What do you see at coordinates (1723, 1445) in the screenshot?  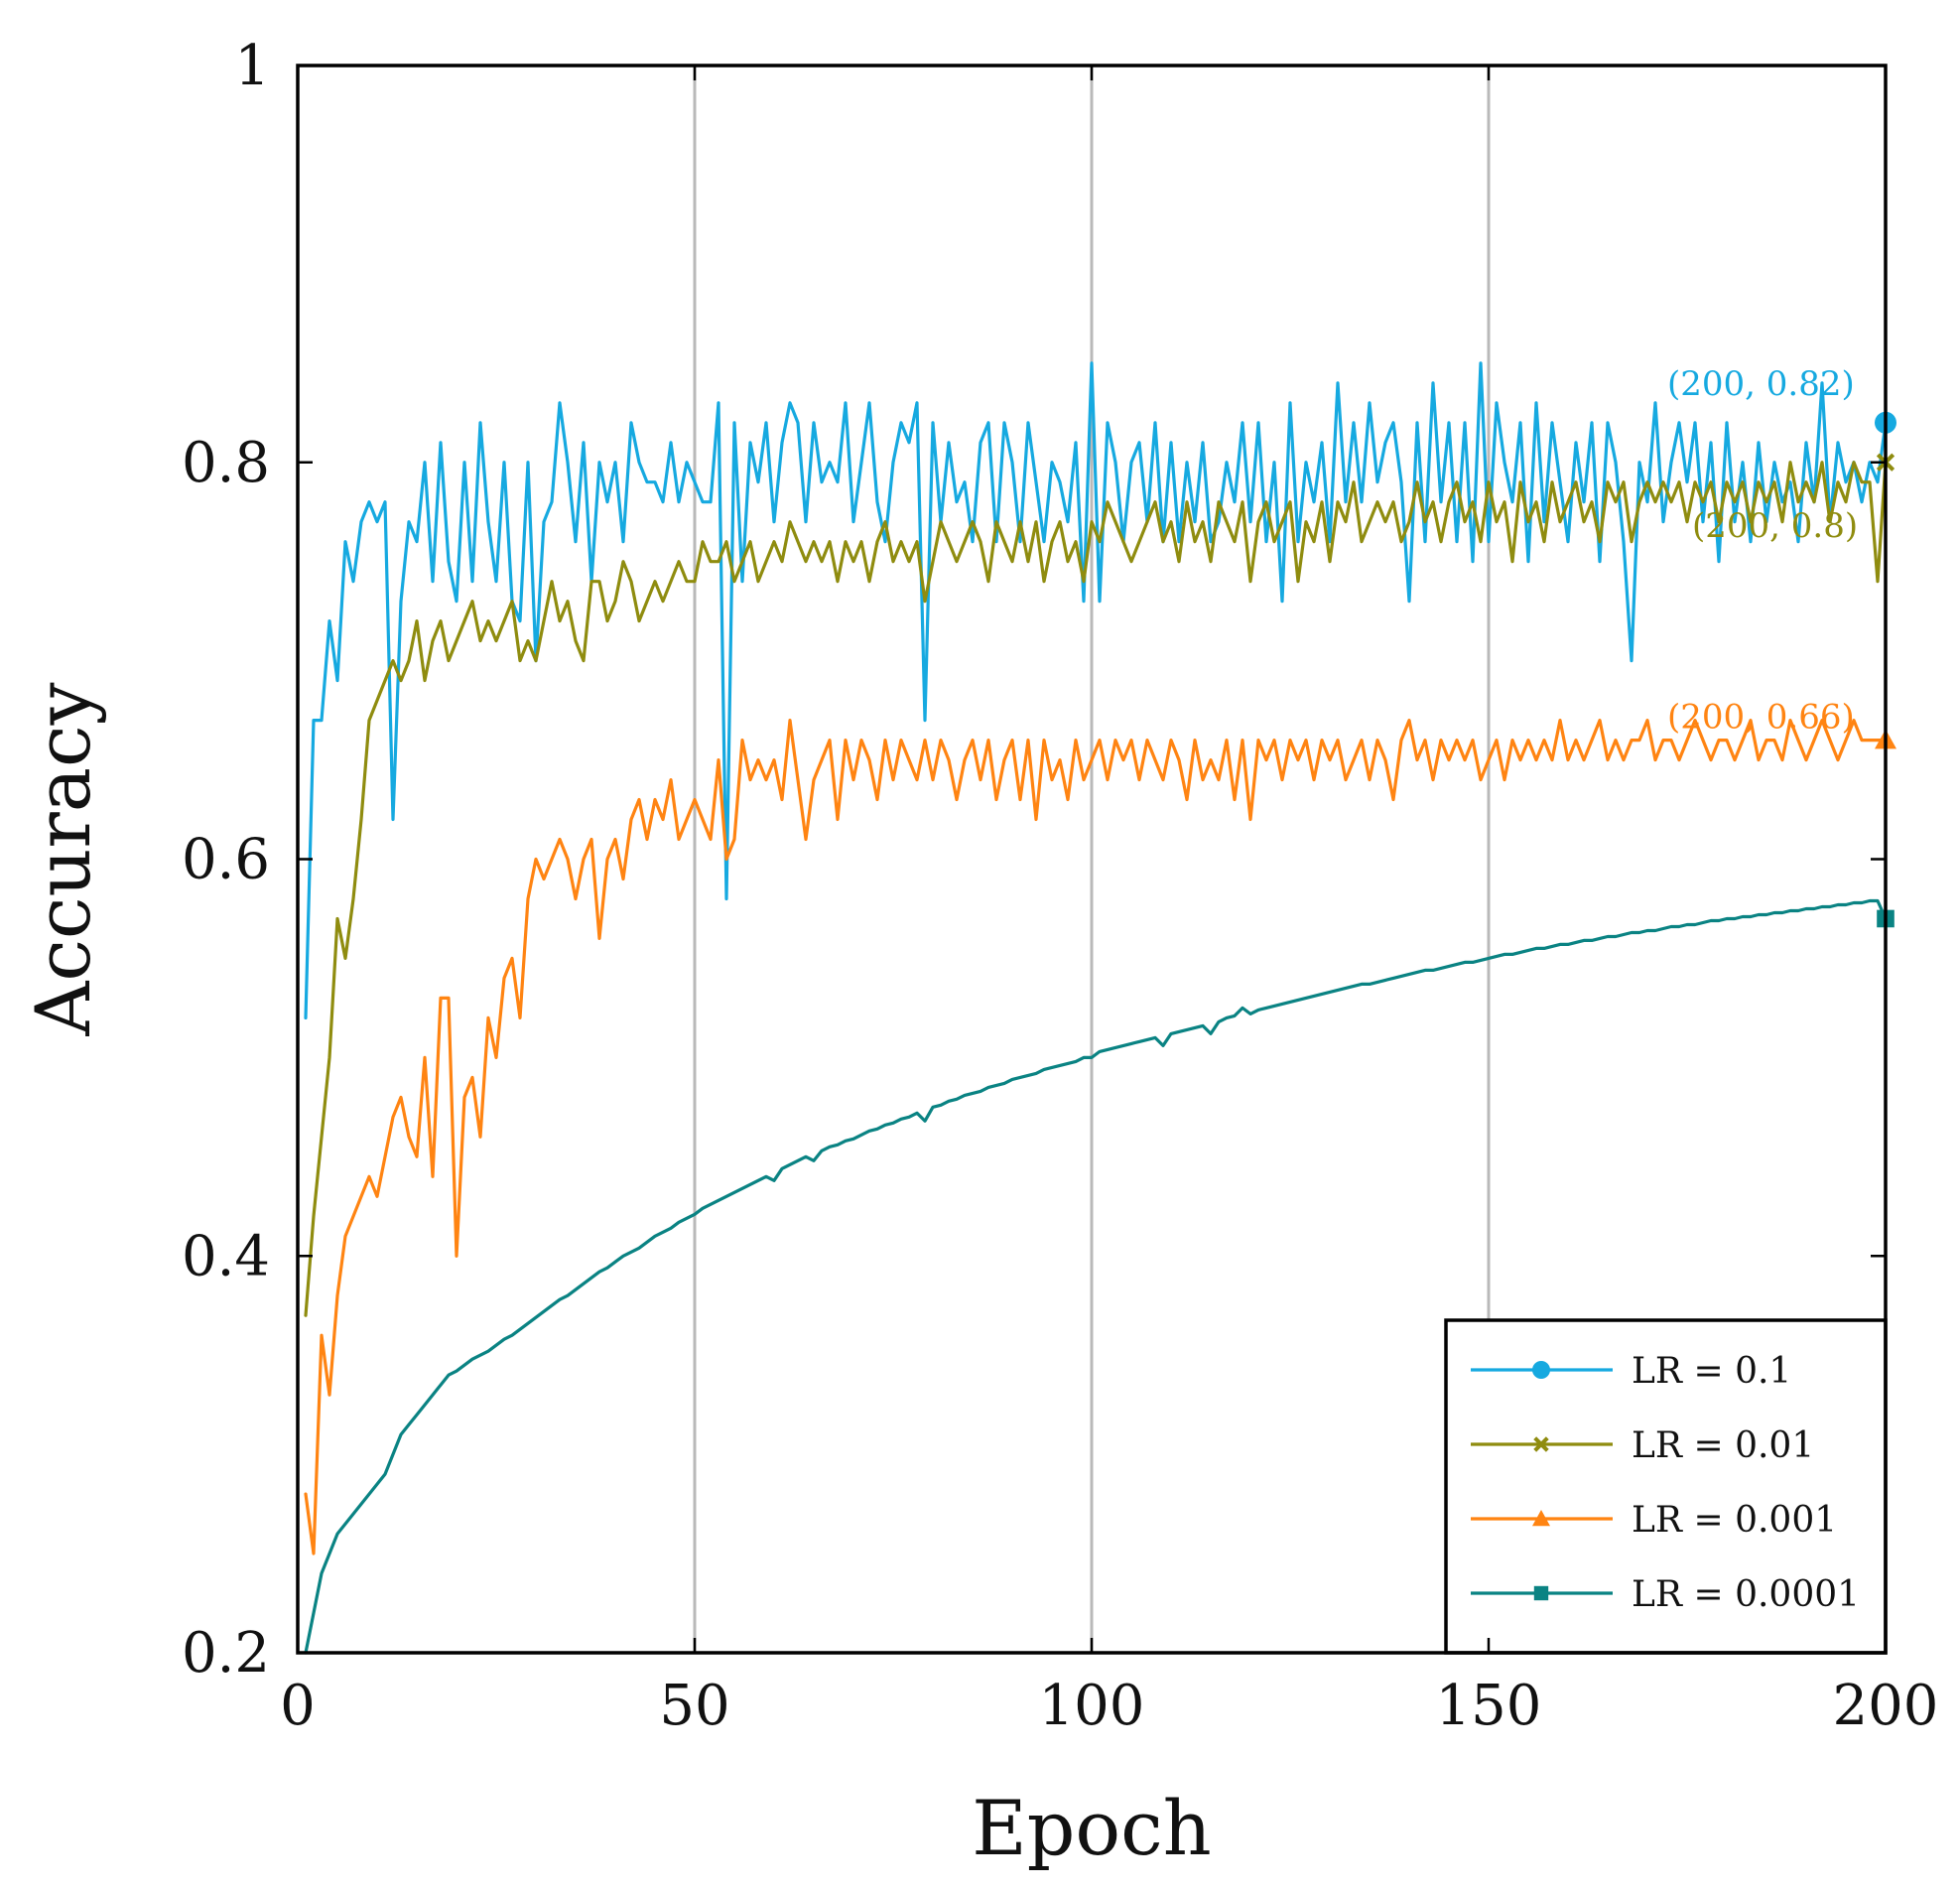 I see `legend-label-2: LR = 0.01` at bounding box center [1723, 1445].